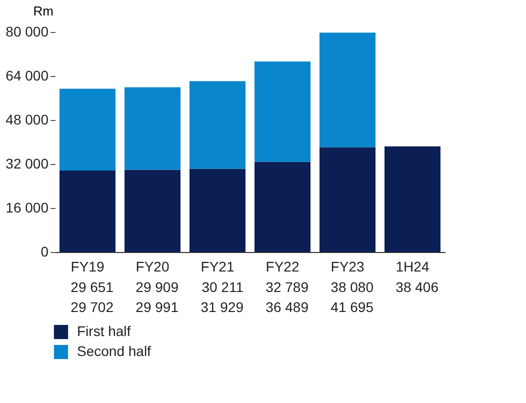 This screenshot has height=403, width=526. What do you see at coordinates (27, 76) in the screenshot?
I see `y-tick-label: 64 000` at bounding box center [27, 76].